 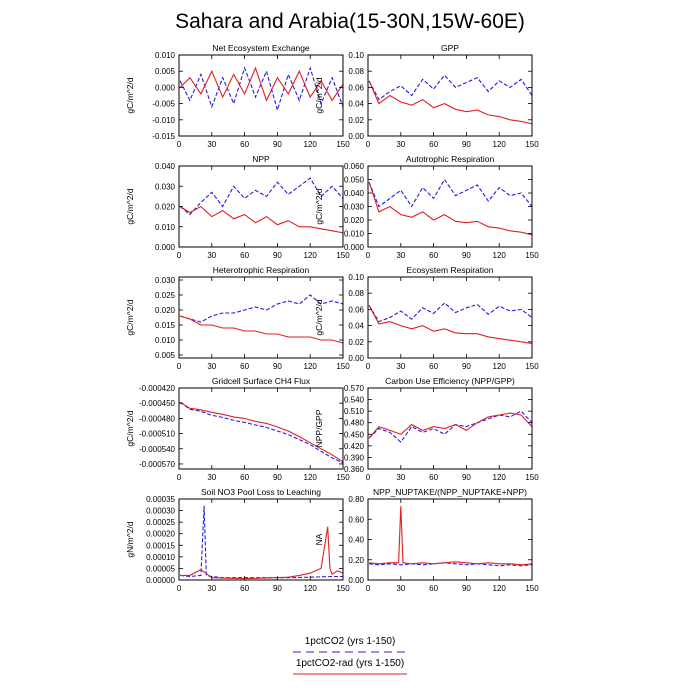 What do you see at coordinates (157, 449) in the screenshot?
I see `y-tick-label: -0.000540` at bounding box center [157, 449].